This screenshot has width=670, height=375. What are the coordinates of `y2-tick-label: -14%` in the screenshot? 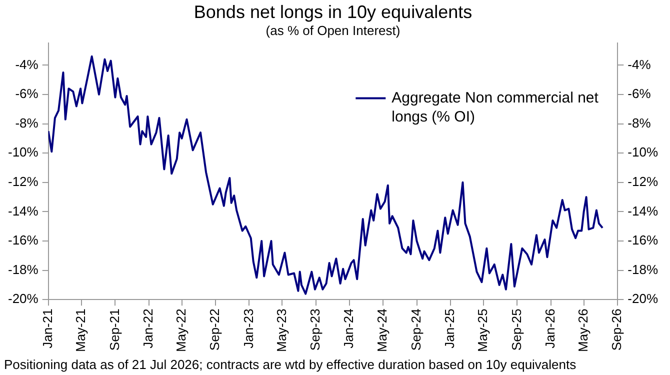 It's located at (643, 210).